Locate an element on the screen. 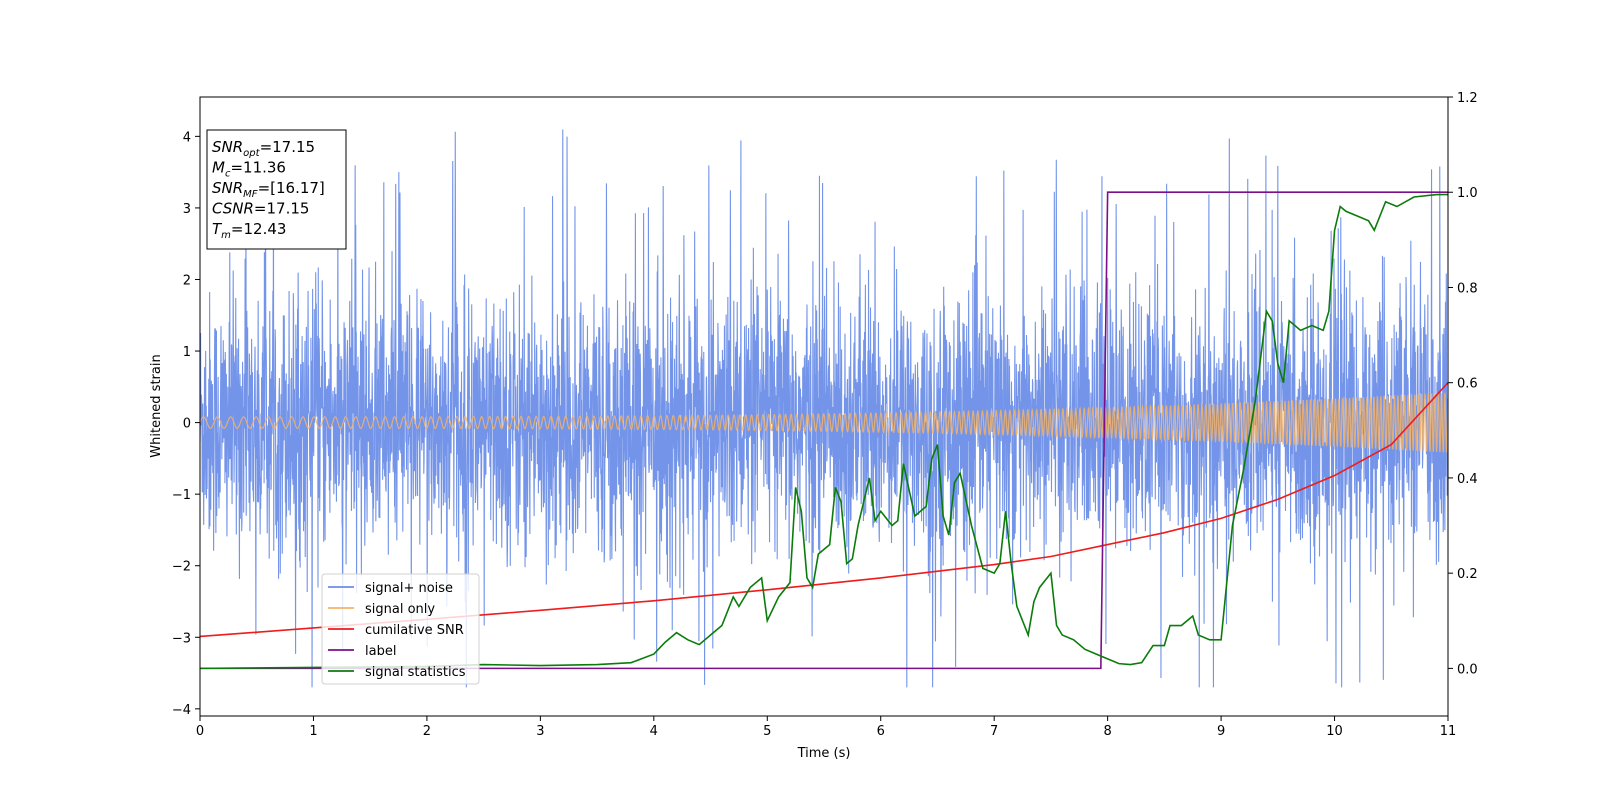 This screenshot has width=1600, height=800. y-tick-label: −4 is located at coordinates (181, 710).